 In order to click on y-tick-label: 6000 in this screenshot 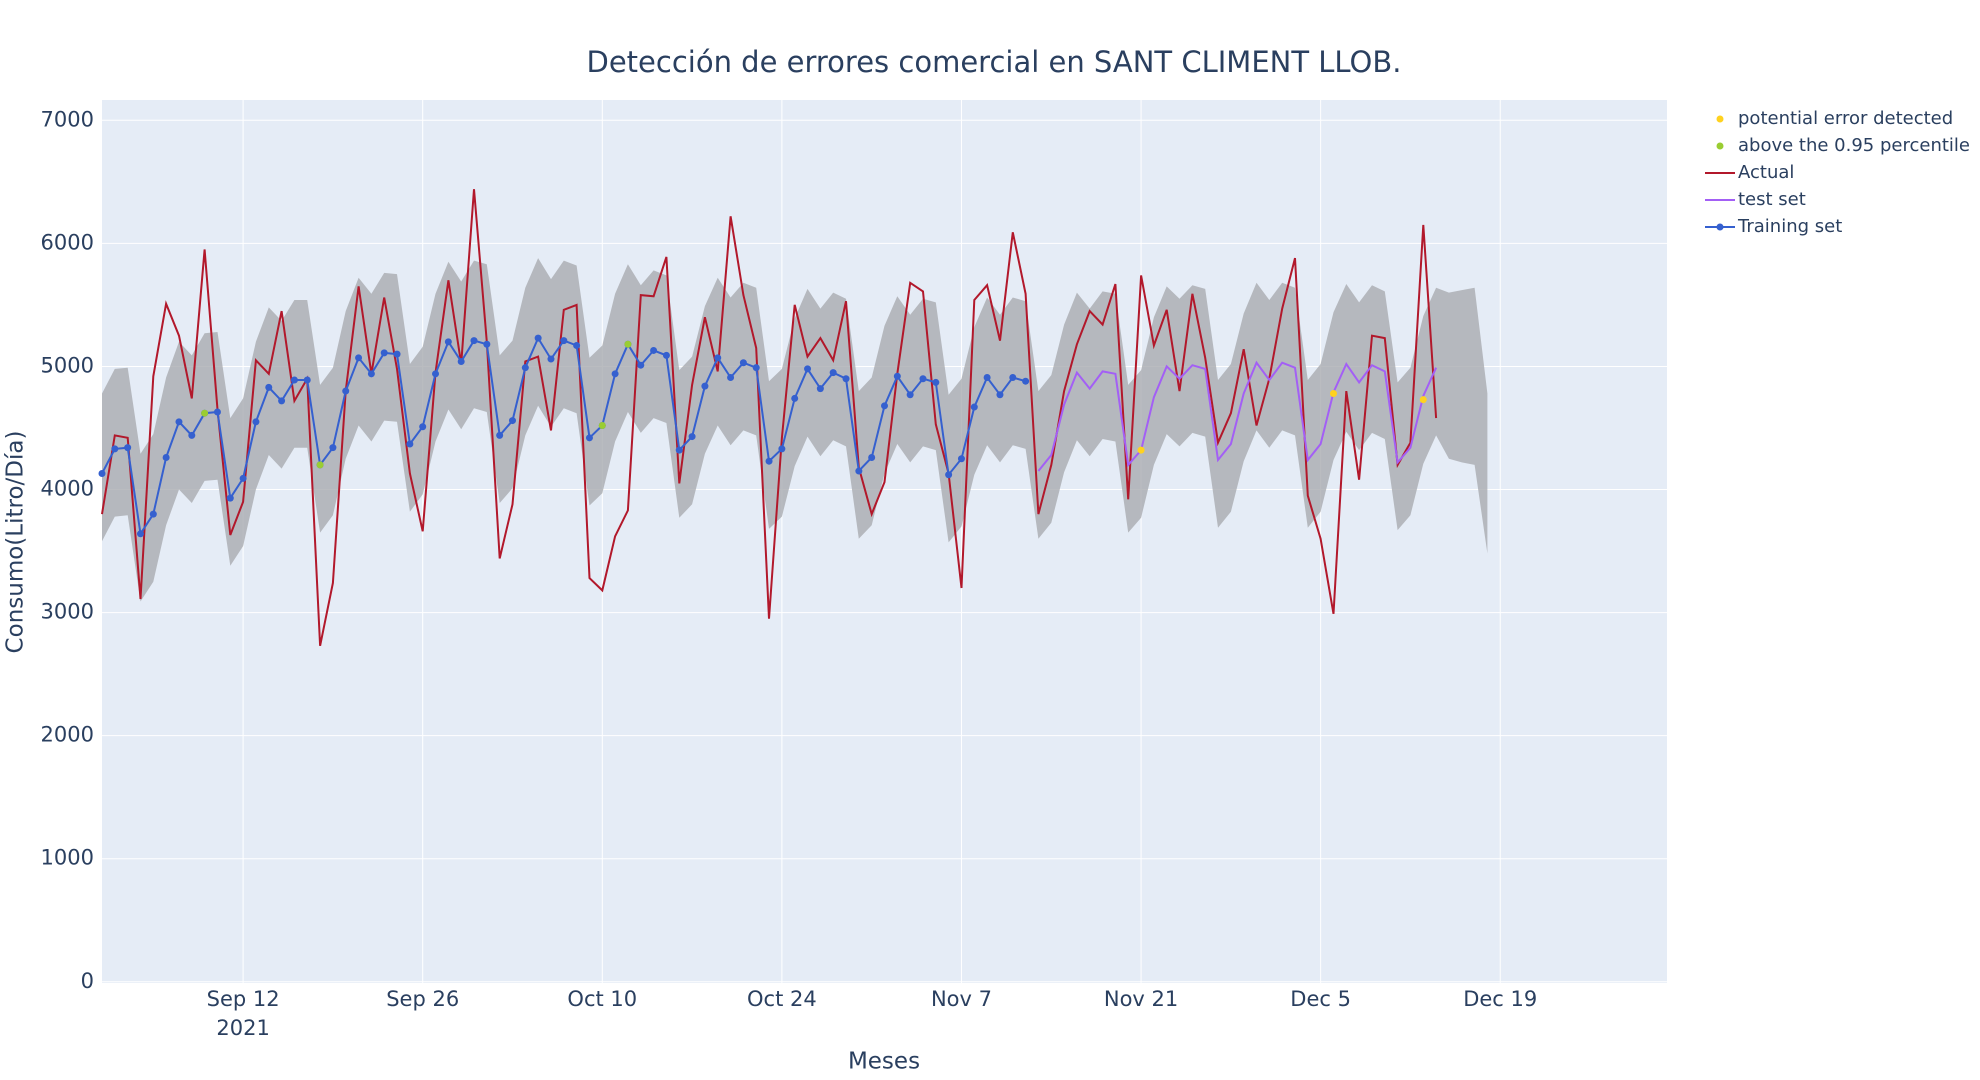, I will do `click(67, 242)`.